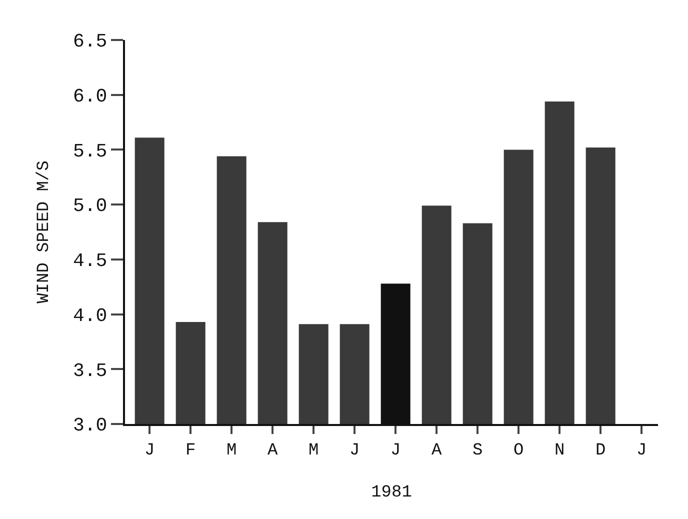 The image size is (688, 519). What do you see at coordinates (90, 371) in the screenshot?
I see `y-tick-label: 3.5` at bounding box center [90, 371].